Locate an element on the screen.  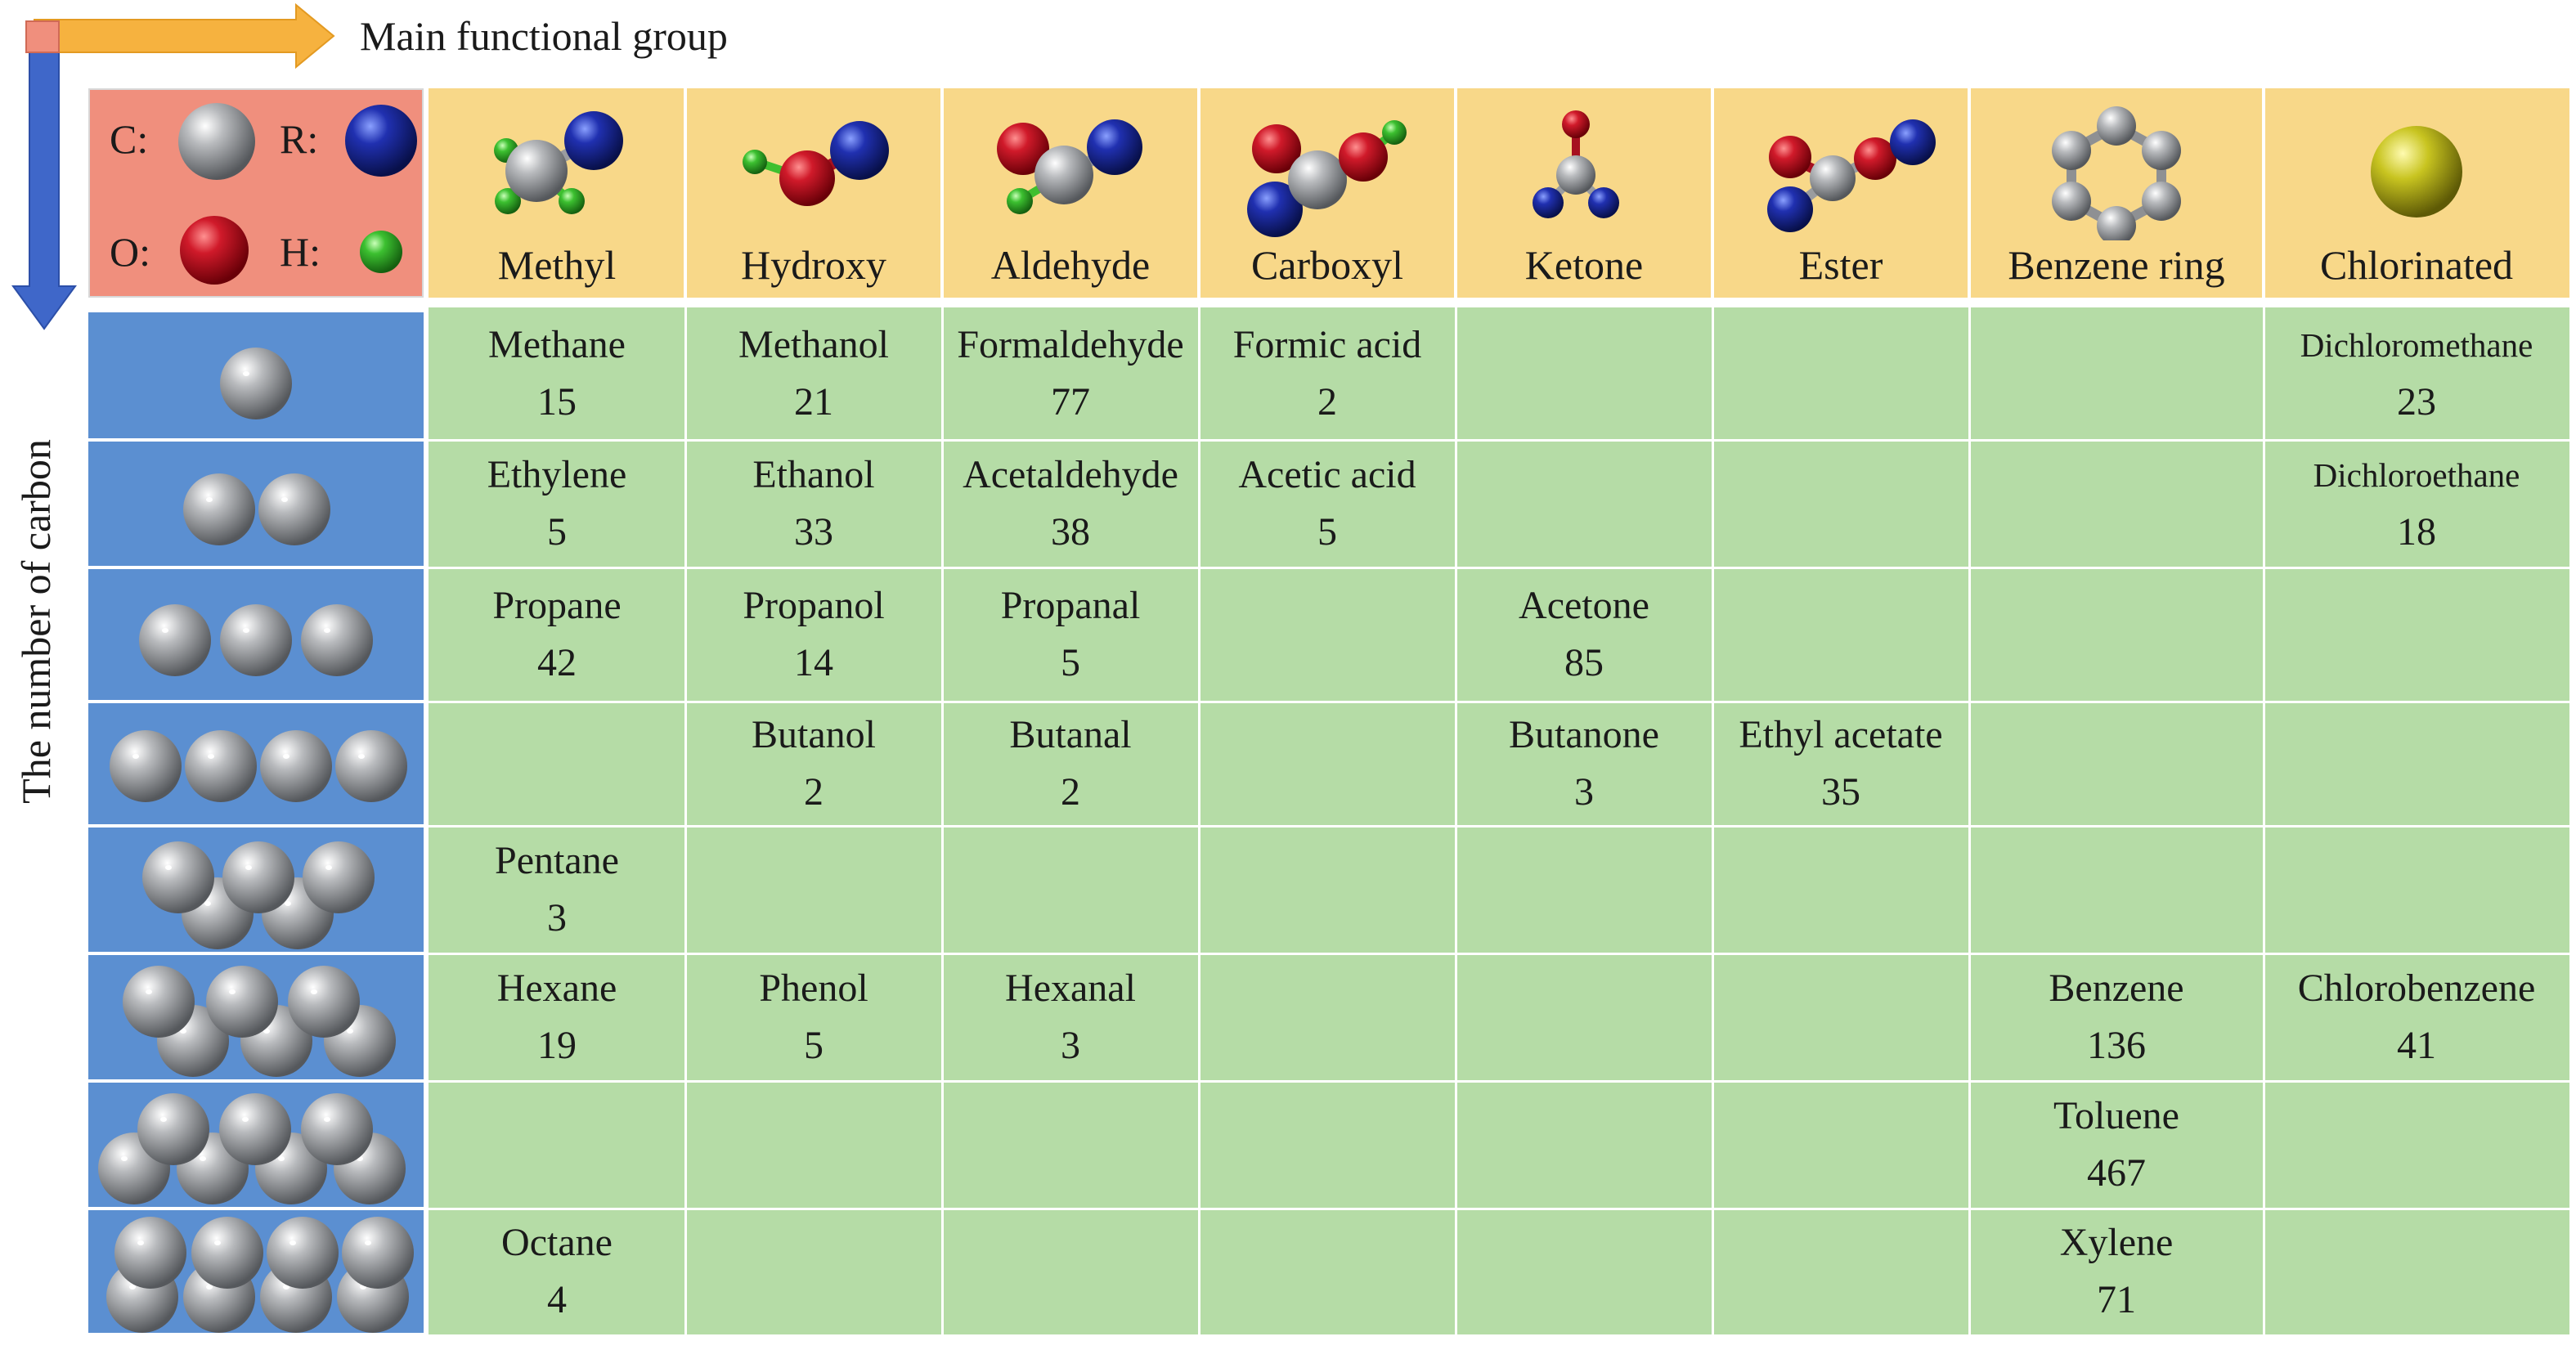
compound-cell: Toluene 467 is located at coordinates (2116, 1145).